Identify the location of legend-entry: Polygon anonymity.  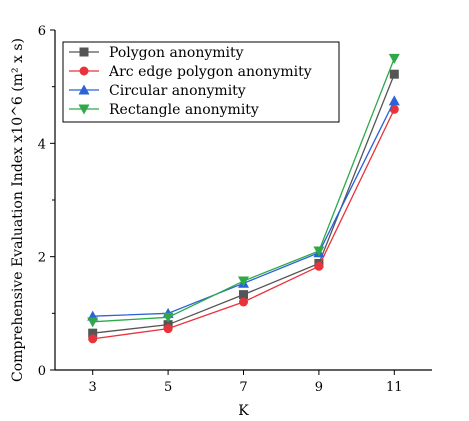
(156, 53).